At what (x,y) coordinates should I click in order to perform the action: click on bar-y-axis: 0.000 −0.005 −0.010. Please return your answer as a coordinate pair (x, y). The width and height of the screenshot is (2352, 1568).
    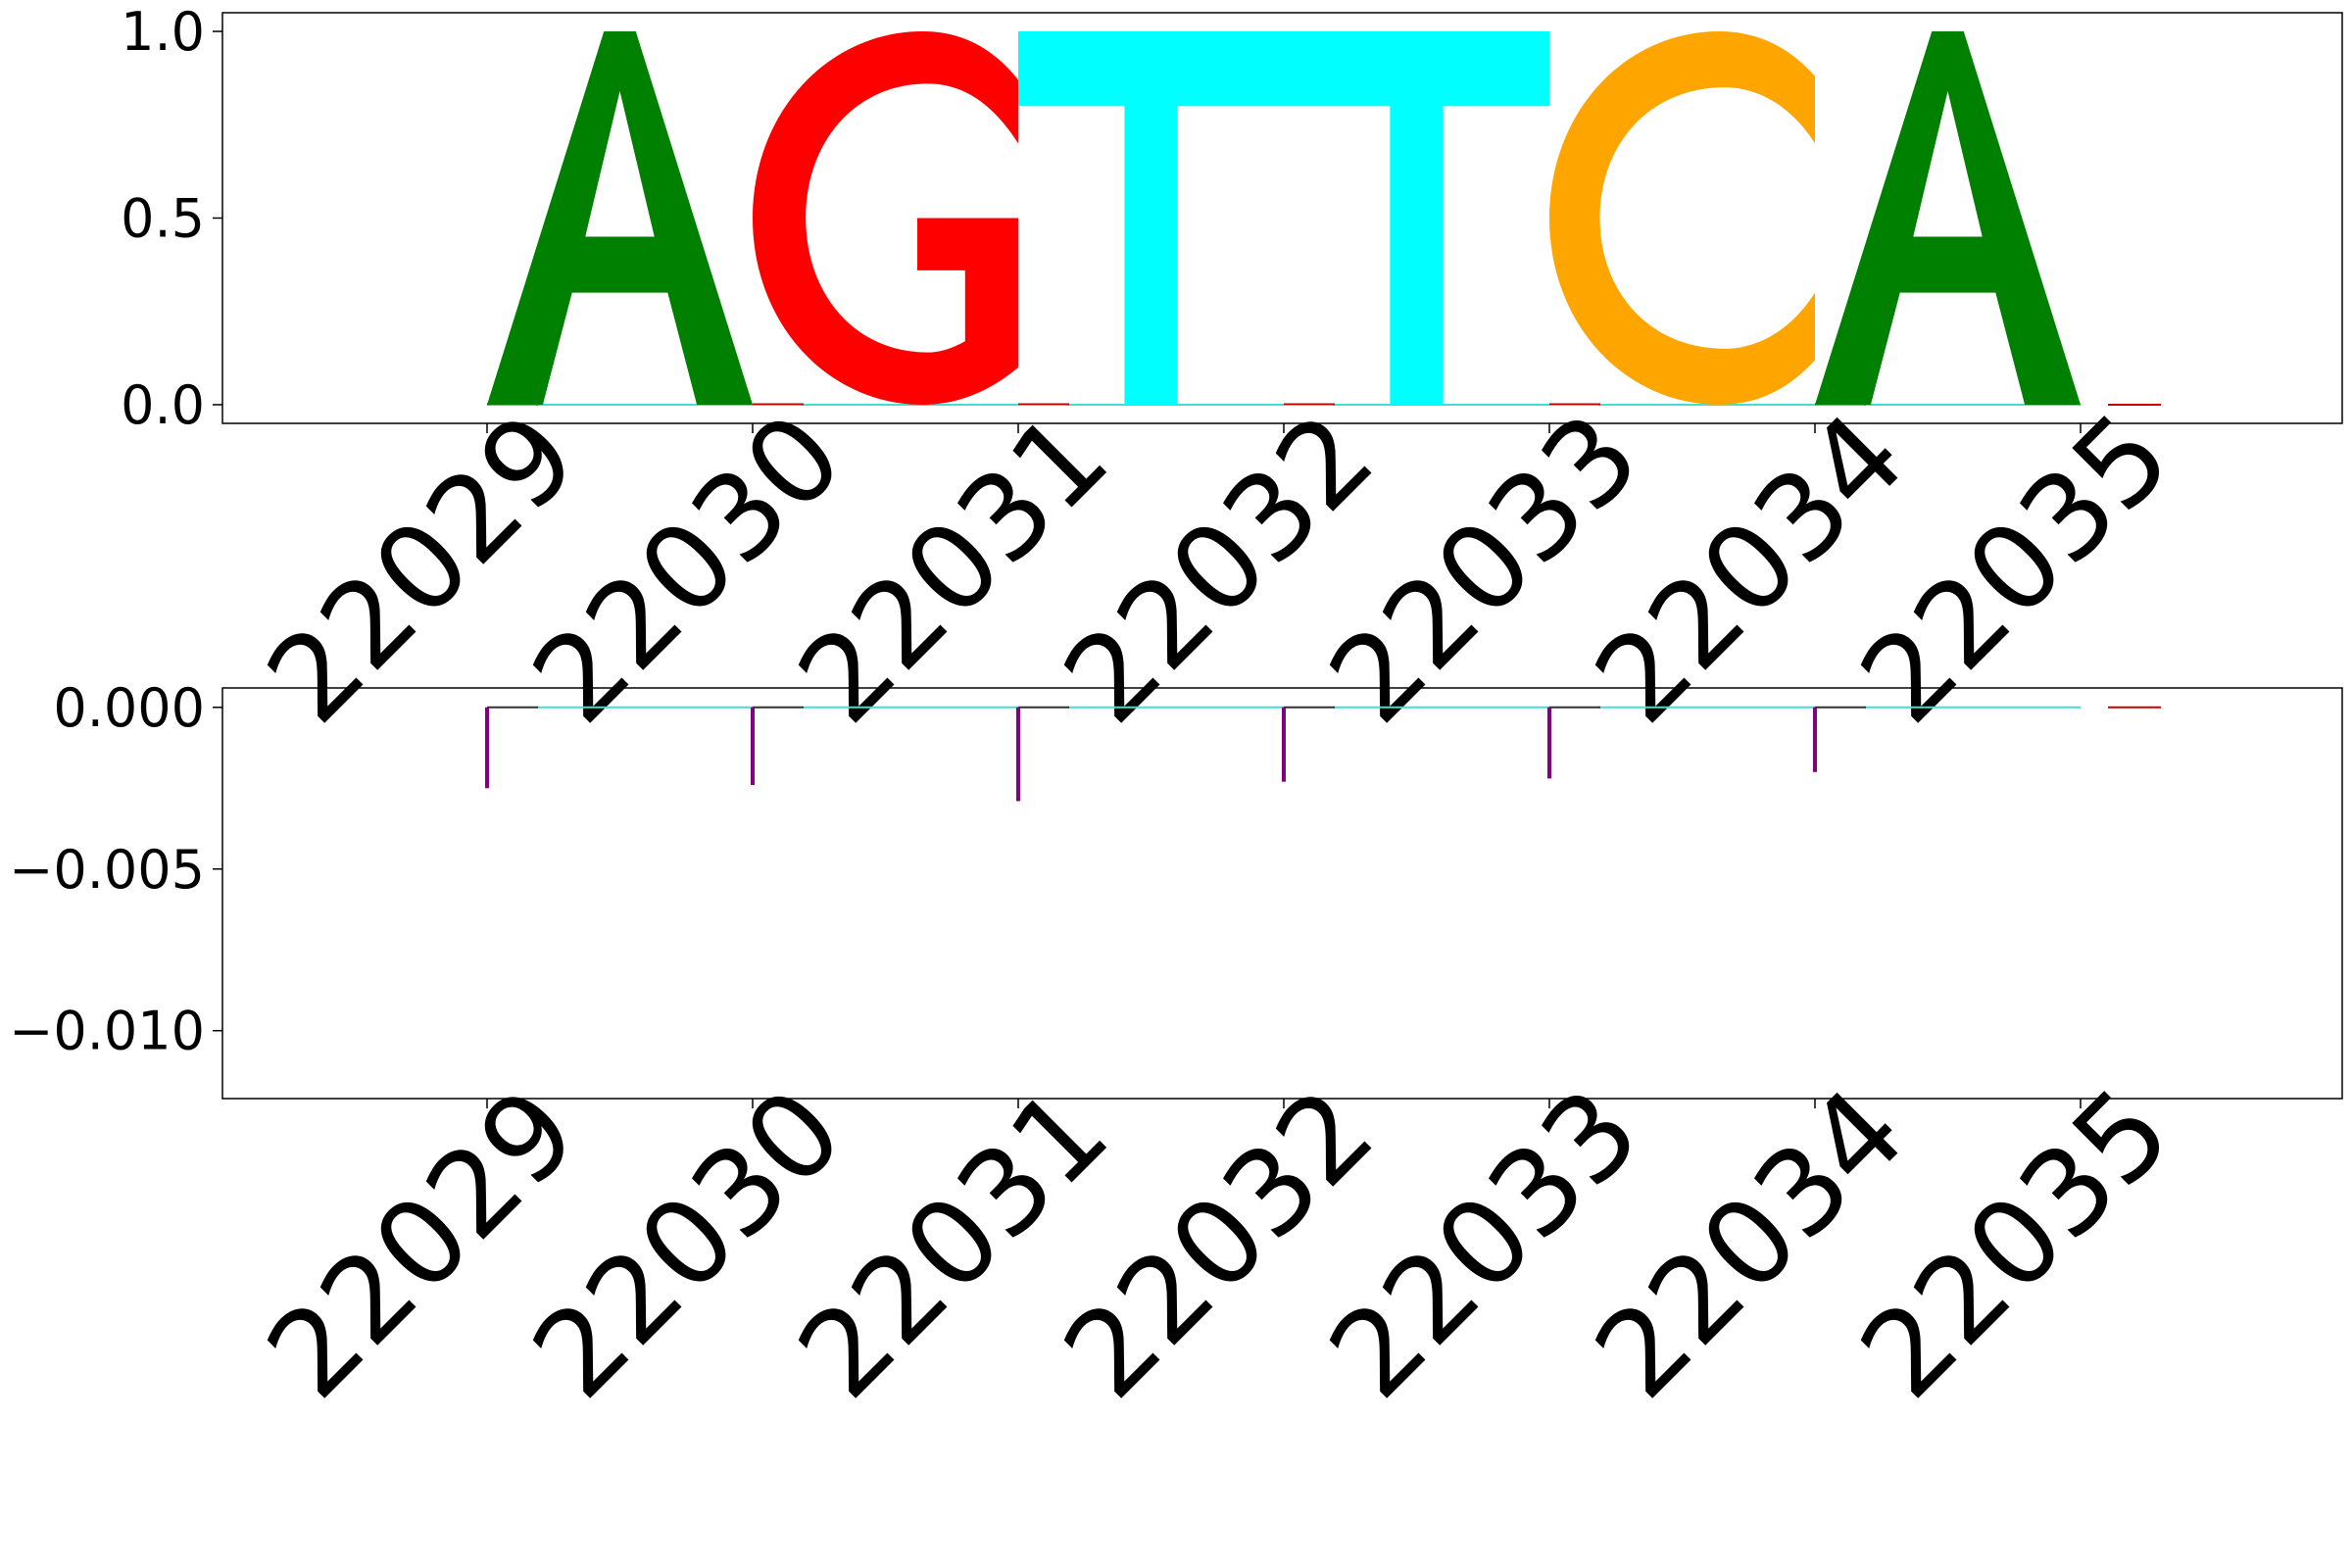
    Looking at the image, I should click on (115, 869).